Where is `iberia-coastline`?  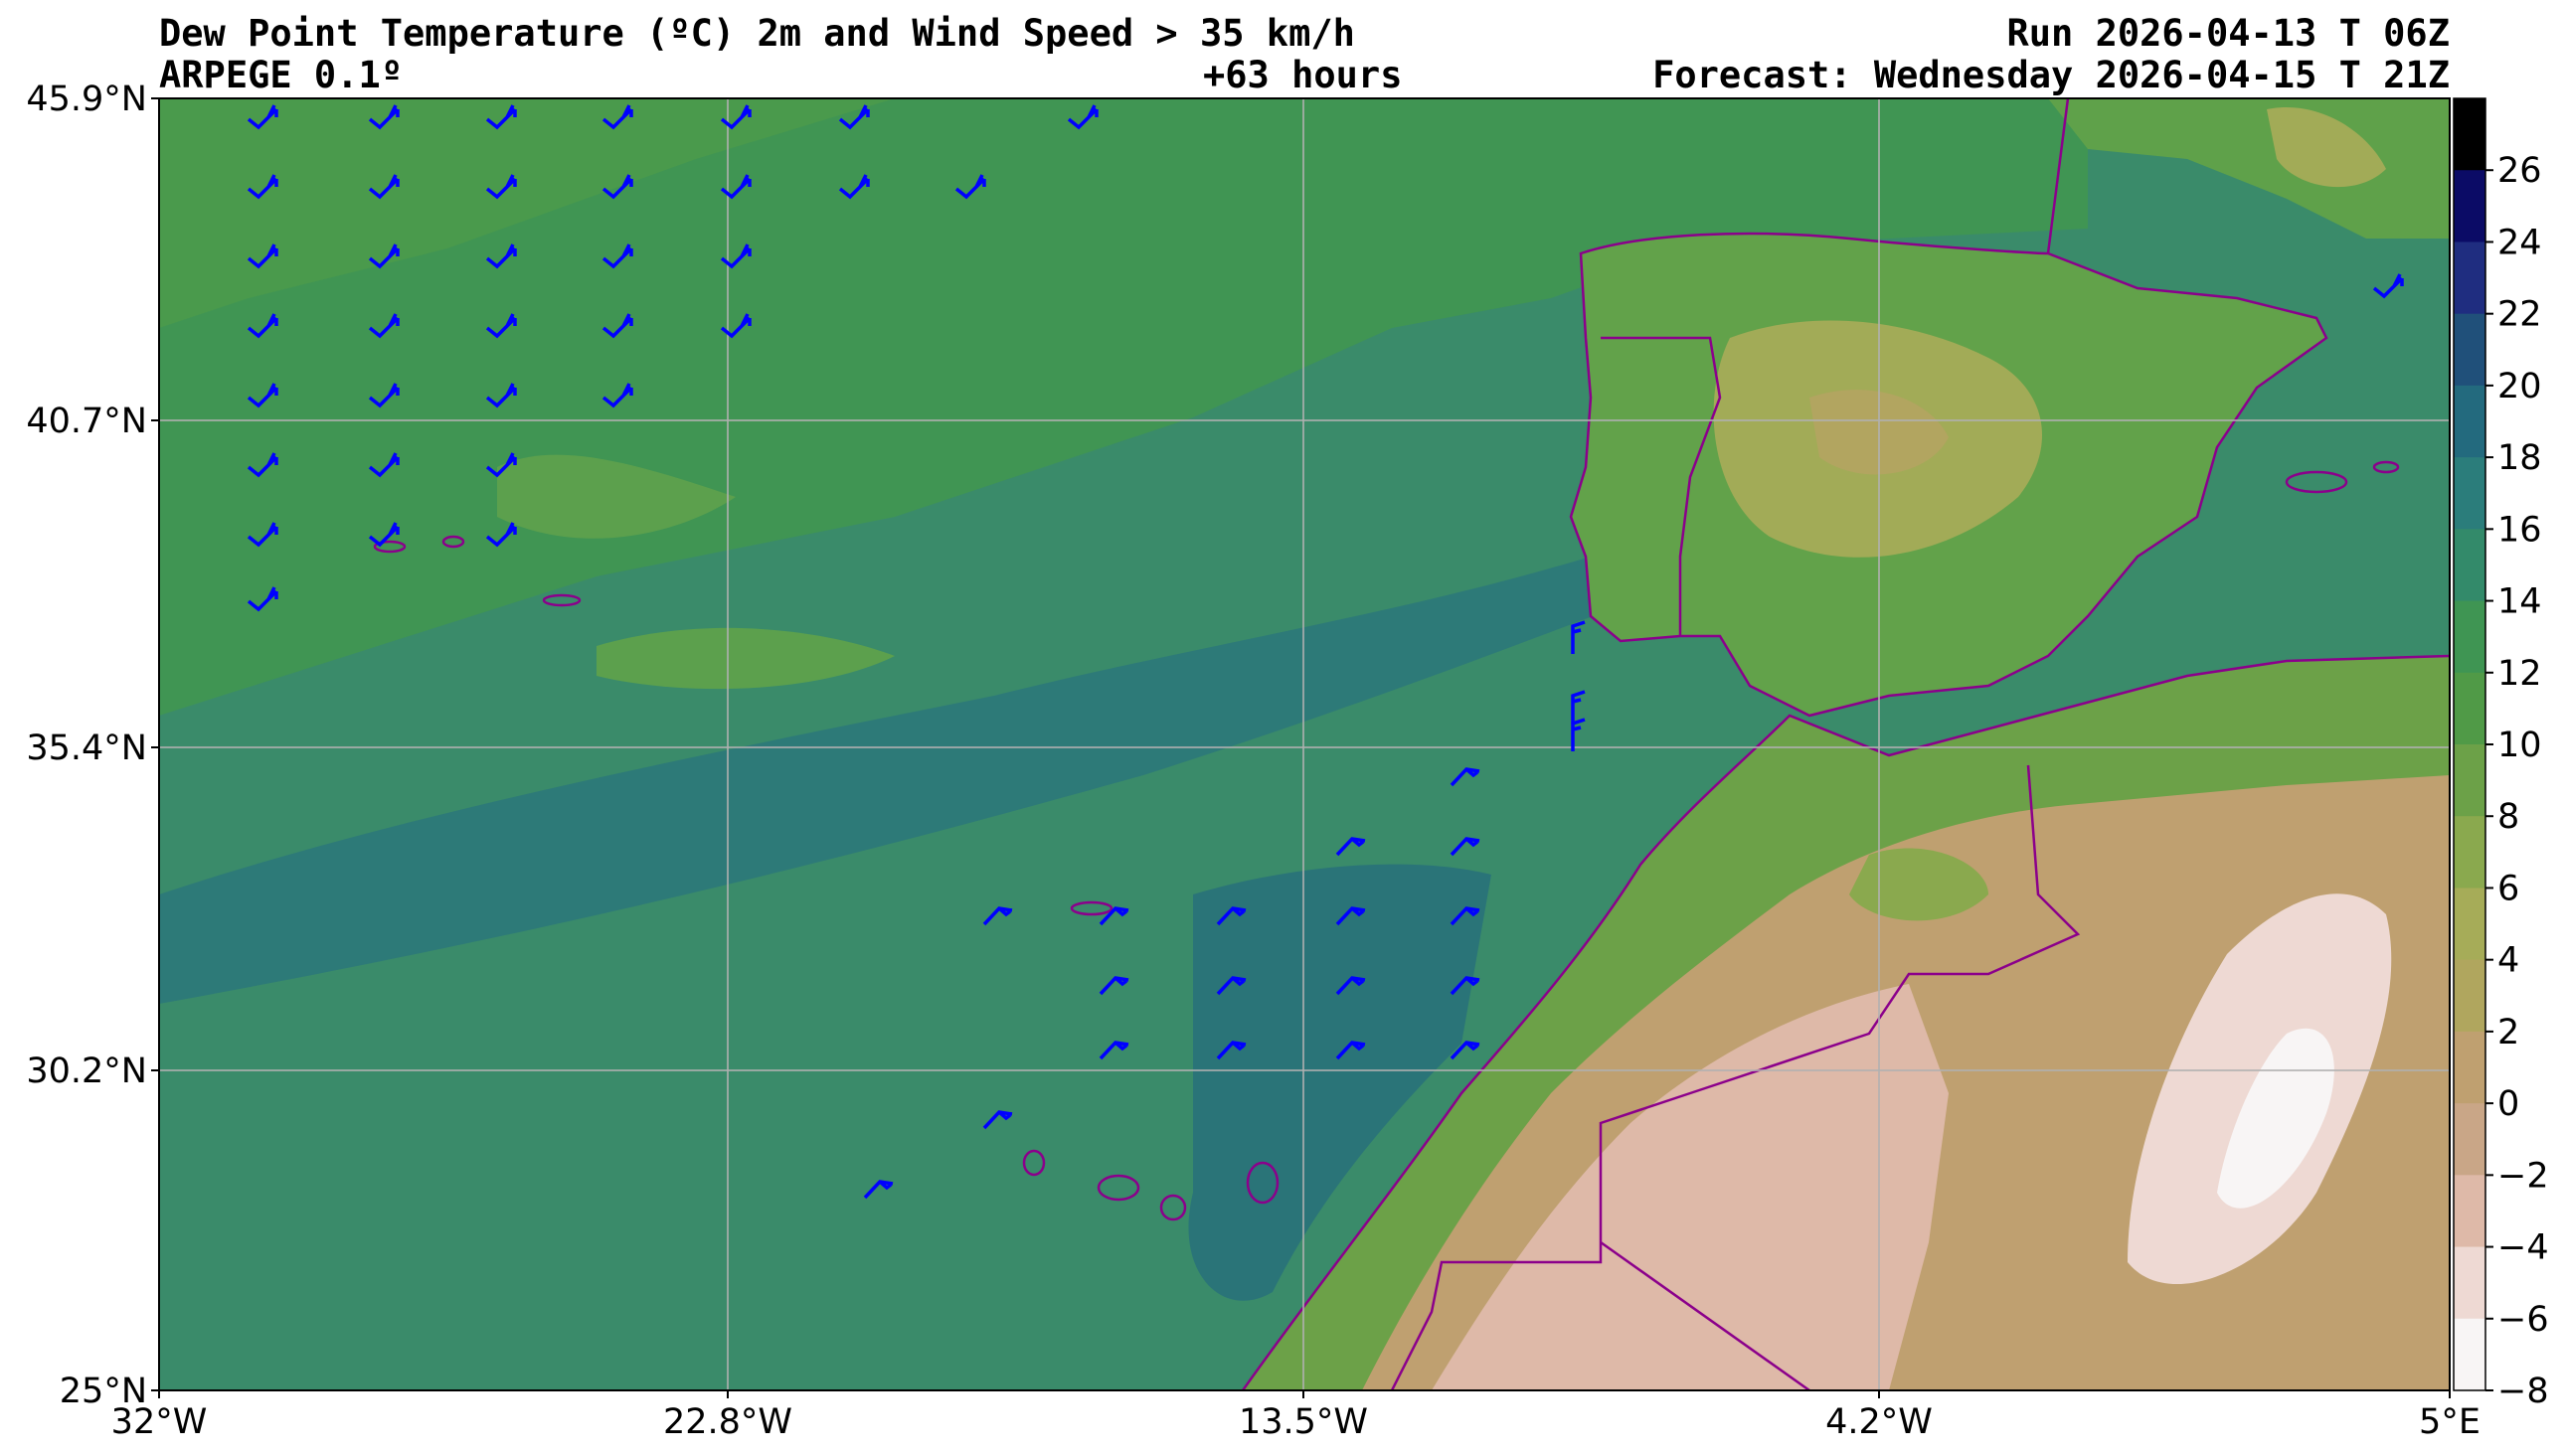
iberia-coastline is located at coordinates (1948, 475).